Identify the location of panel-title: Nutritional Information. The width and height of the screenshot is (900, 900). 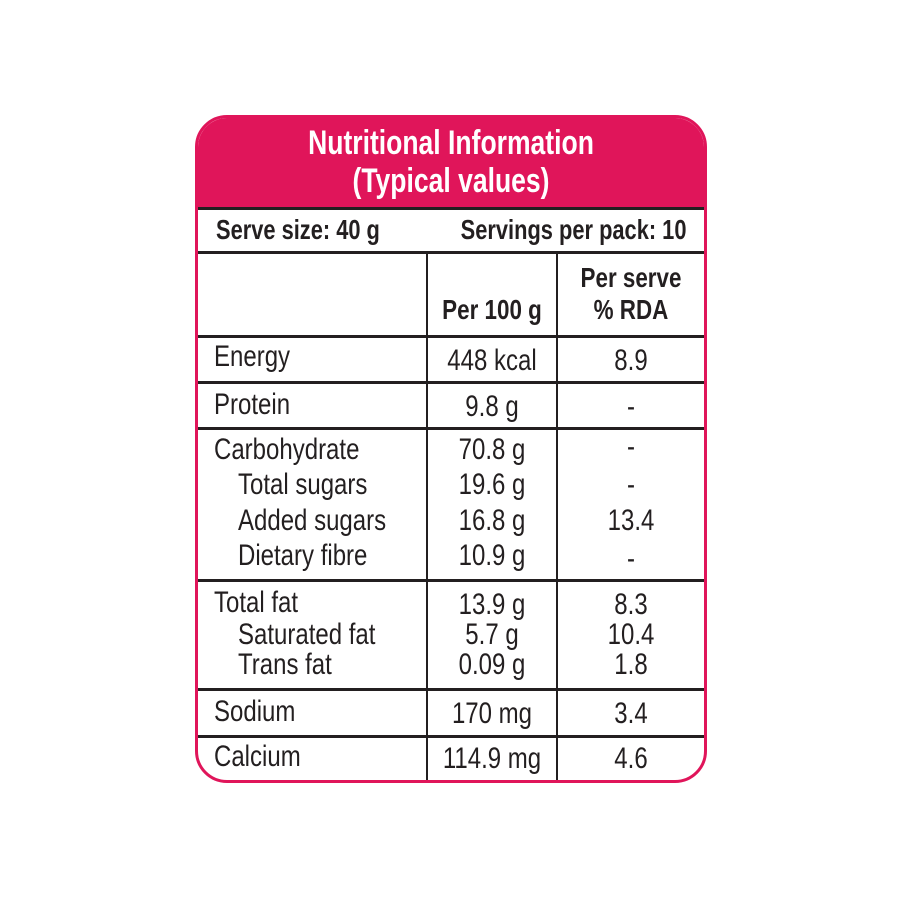
(451, 143).